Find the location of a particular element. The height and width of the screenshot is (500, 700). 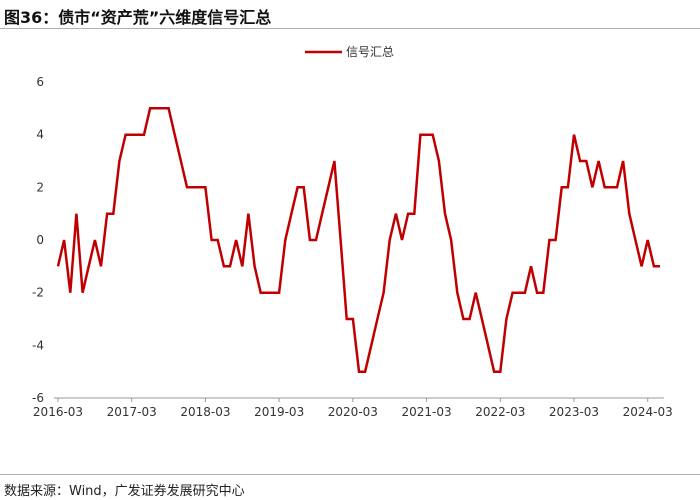

y-axis: -6 -4 -2 0 2 4 6 is located at coordinates (38, 240).